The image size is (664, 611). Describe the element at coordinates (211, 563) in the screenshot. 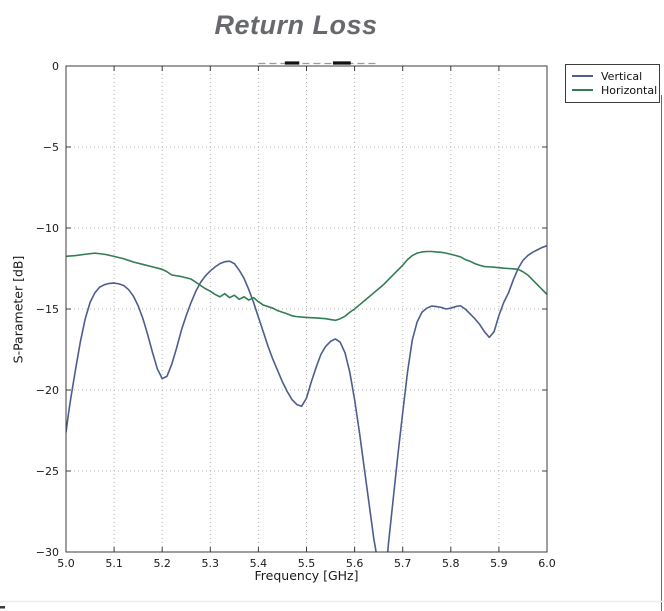

I see `x-tick-label: 5.3` at that location.